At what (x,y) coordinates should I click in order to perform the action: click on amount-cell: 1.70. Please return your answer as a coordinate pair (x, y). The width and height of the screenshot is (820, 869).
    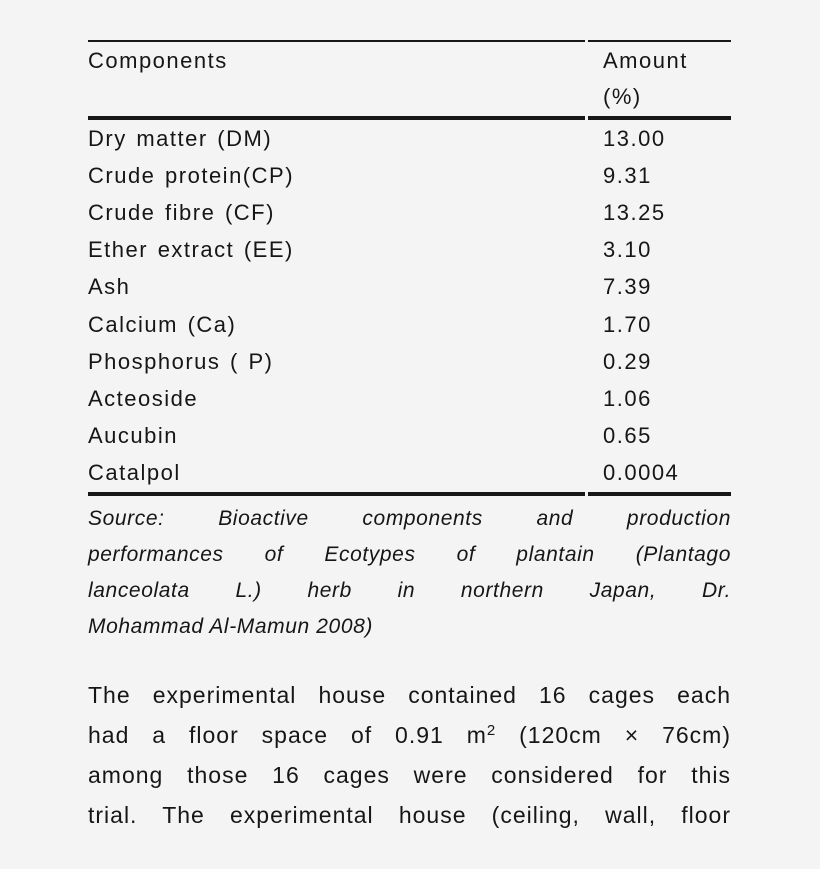
    Looking at the image, I should click on (627, 324).